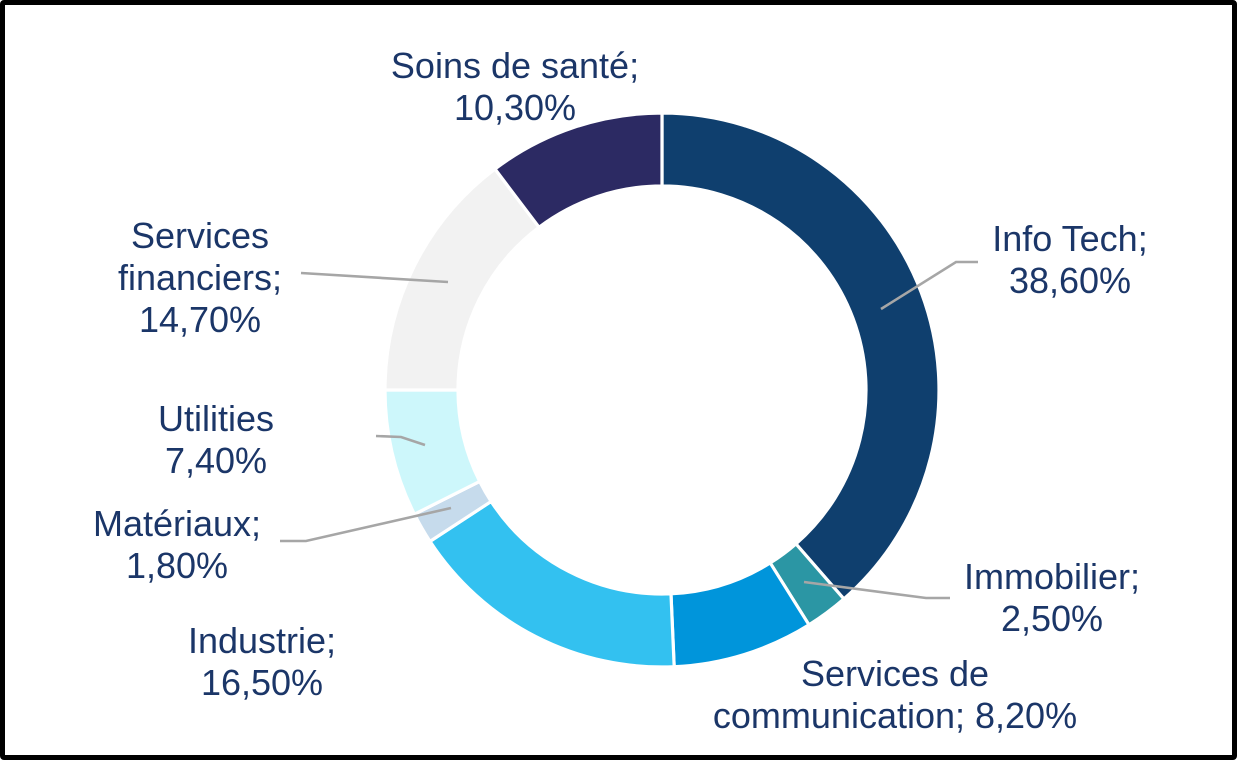 The height and width of the screenshot is (760, 1237). Describe the element at coordinates (366, 524) in the screenshot. I see `leader-line-materiaux` at that location.